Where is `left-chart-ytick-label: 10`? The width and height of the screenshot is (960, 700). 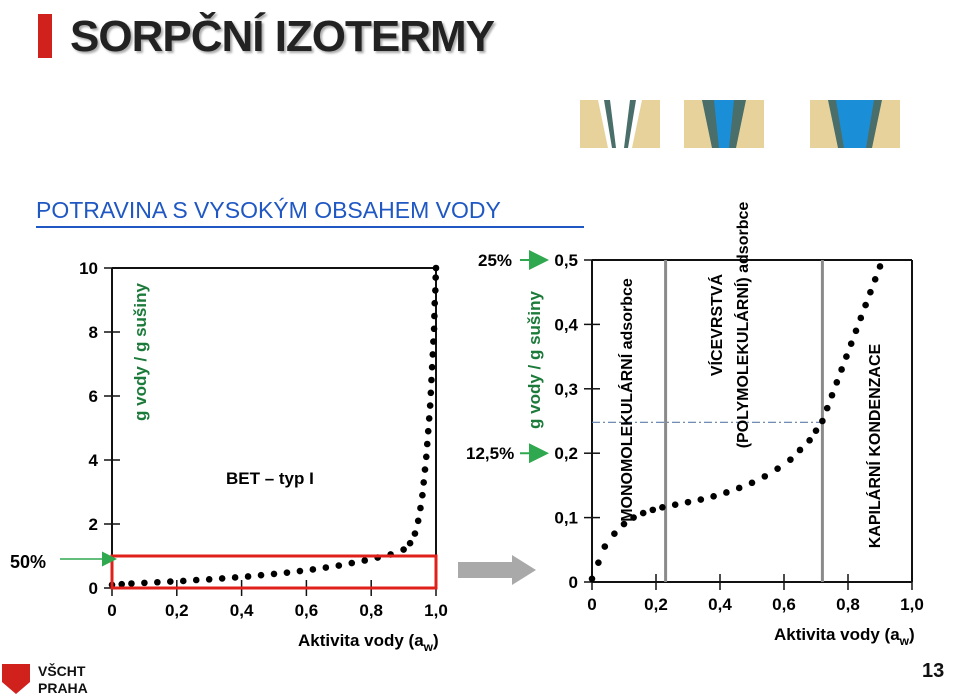
left-chart-ytick-label: 10 is located at coordinates (88, 268).